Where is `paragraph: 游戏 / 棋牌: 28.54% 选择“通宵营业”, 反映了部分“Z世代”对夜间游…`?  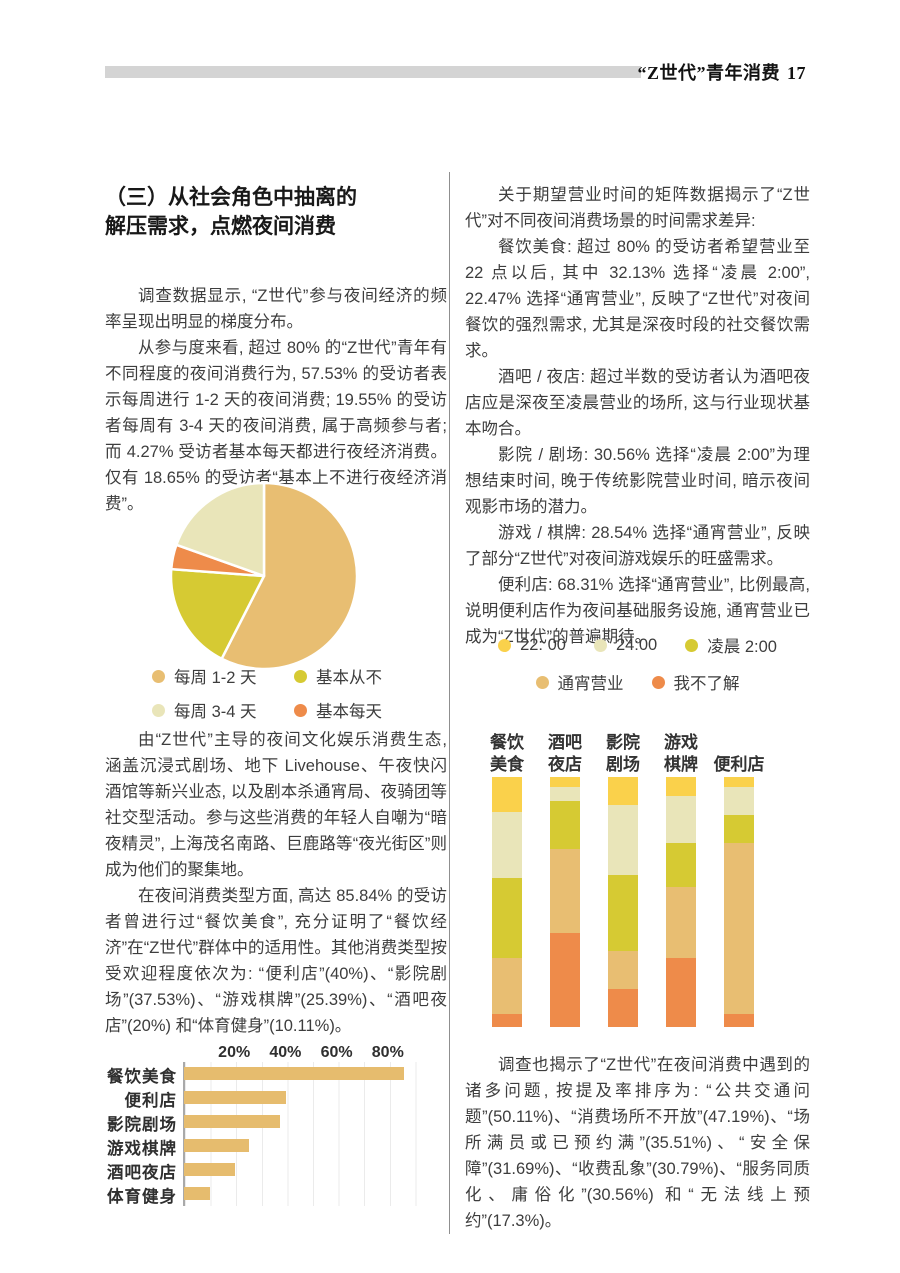 paragraph: 游戏 / 棋牌: 28.54% 选择“通宵营业”, 反映了部分“Z世代”对夜间游… is located at coordinates (637, 546).